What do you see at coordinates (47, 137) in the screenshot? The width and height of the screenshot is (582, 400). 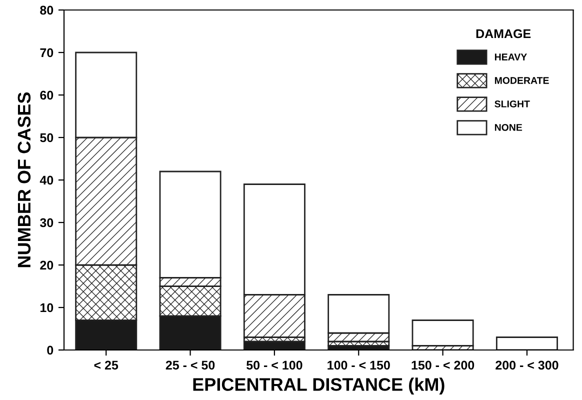 I see `y-tick-label: 50` at bounding box center [47, 137].